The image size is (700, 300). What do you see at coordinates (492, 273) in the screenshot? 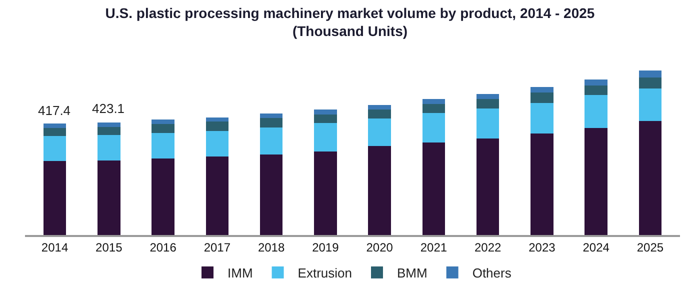
I see `legend-label: Others` at bounding box center [492, 273].